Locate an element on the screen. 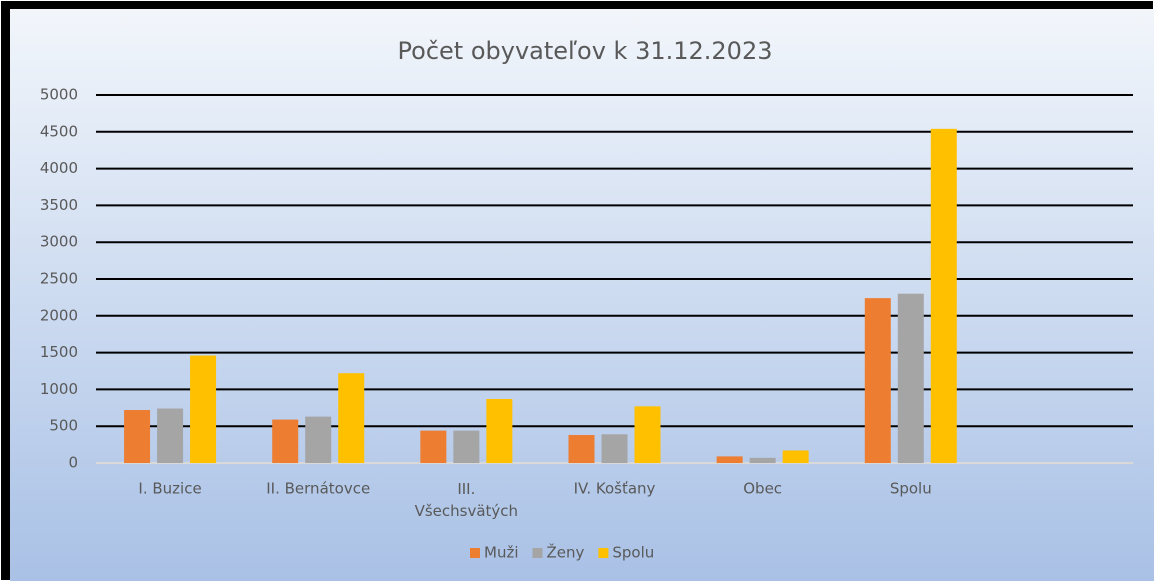 This screenshot has height=581, width=1154. x-tick-label: Spolu is located at coordinates (911, 489).